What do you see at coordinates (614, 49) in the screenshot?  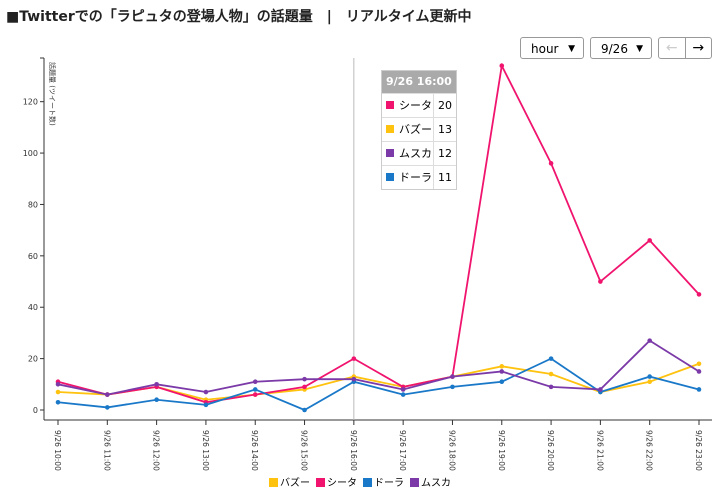 I see `date-value: 9/26` at bounding box center [614, 49].